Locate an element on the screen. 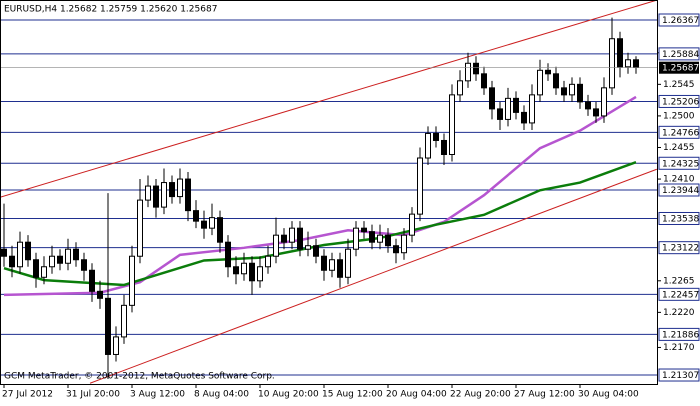 This screenshot has height=406, width=700. x-tick-label: 3 Aug 12:00 is located at coordinates (157, 395).